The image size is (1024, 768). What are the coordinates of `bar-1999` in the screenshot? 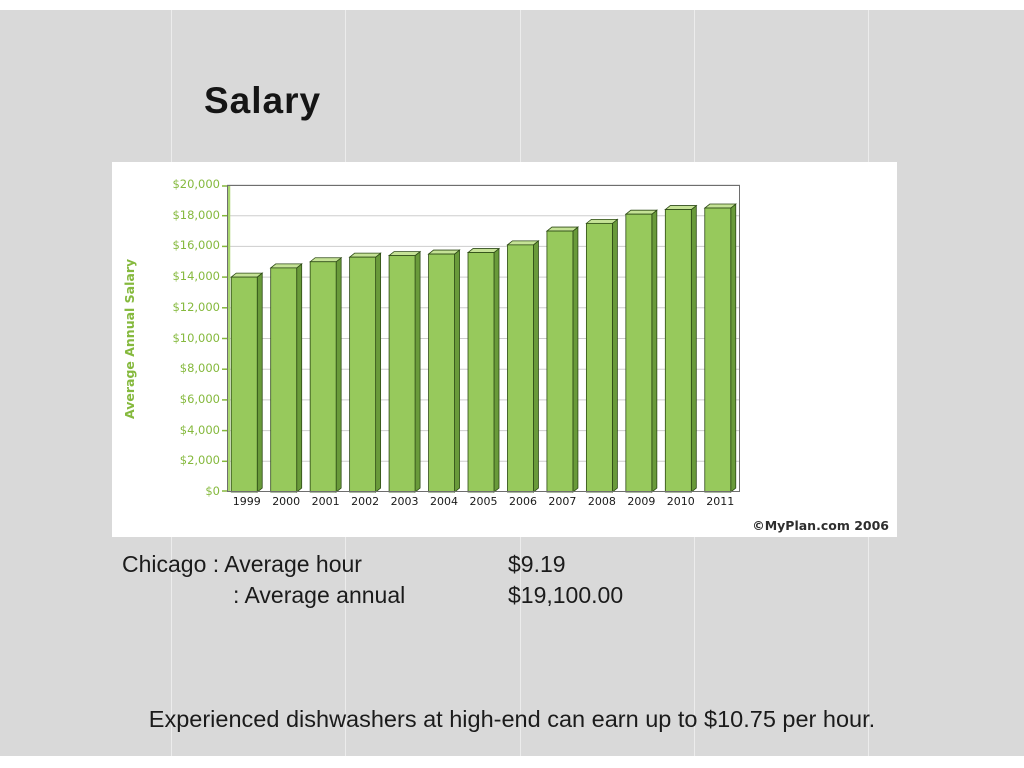 It's located at (247, 382).